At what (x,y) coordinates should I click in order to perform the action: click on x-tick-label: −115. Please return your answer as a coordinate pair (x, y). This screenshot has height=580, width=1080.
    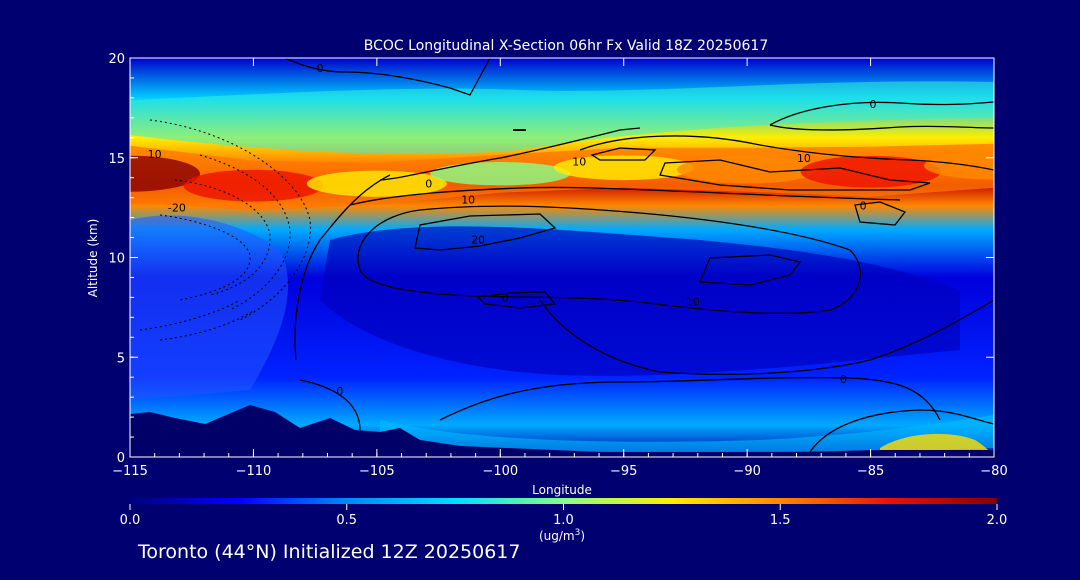
    Looking at the image, I should click on (130, 471).